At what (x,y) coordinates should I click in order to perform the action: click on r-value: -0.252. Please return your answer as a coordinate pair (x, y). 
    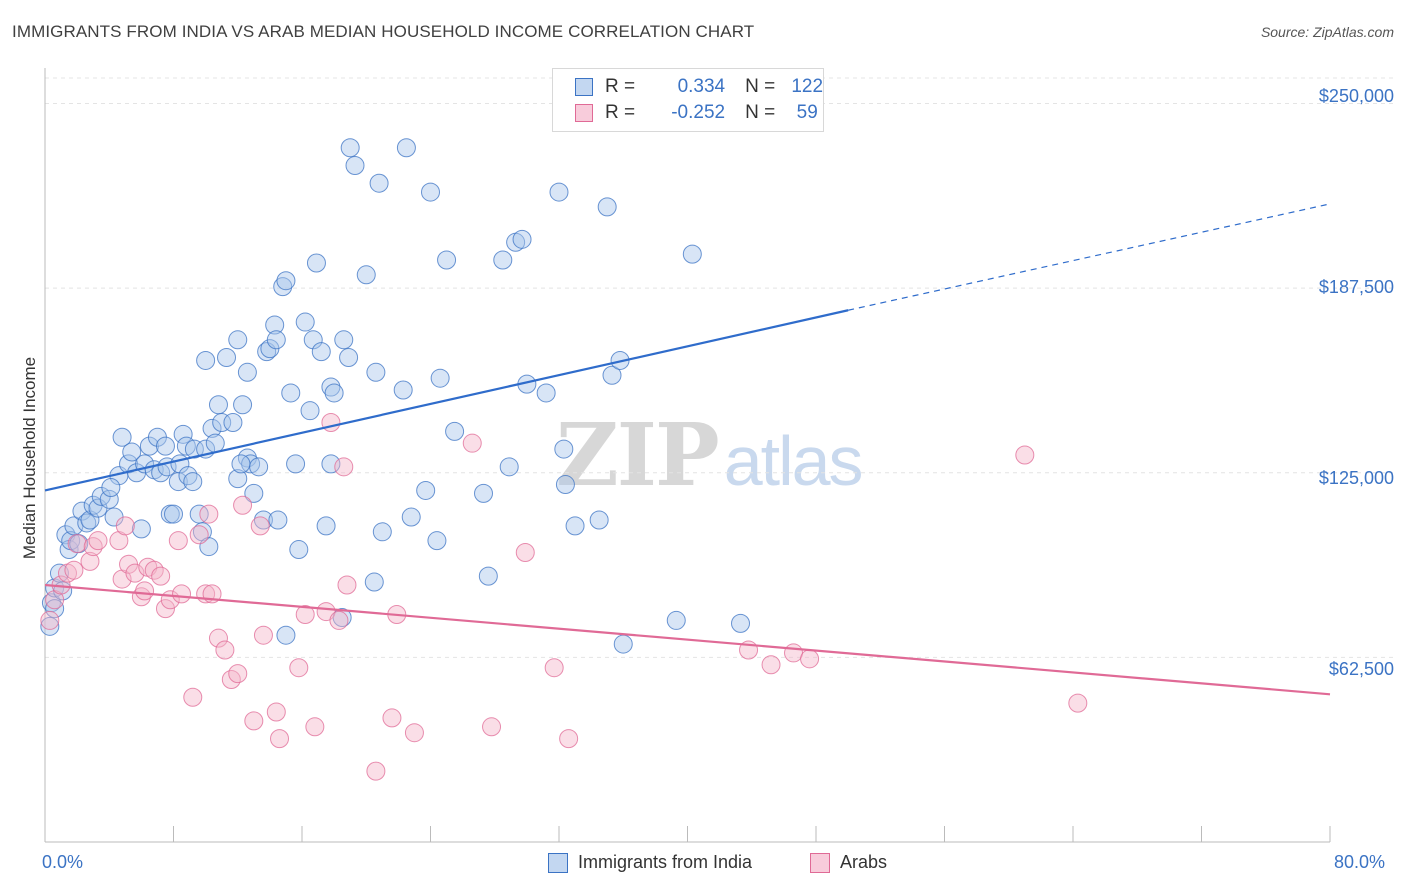
    Looking at the image, I should click on (698, 112).